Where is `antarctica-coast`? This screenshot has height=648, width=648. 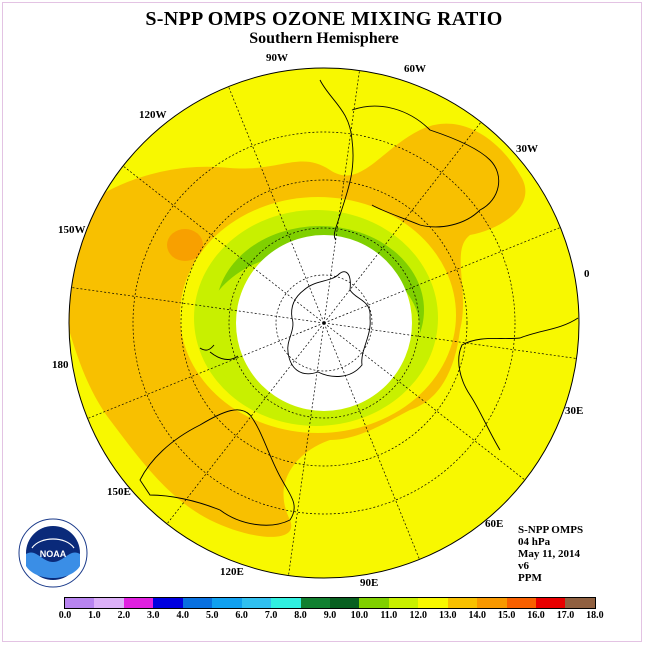 antarctica-coast is located at coordinates (329, 324).